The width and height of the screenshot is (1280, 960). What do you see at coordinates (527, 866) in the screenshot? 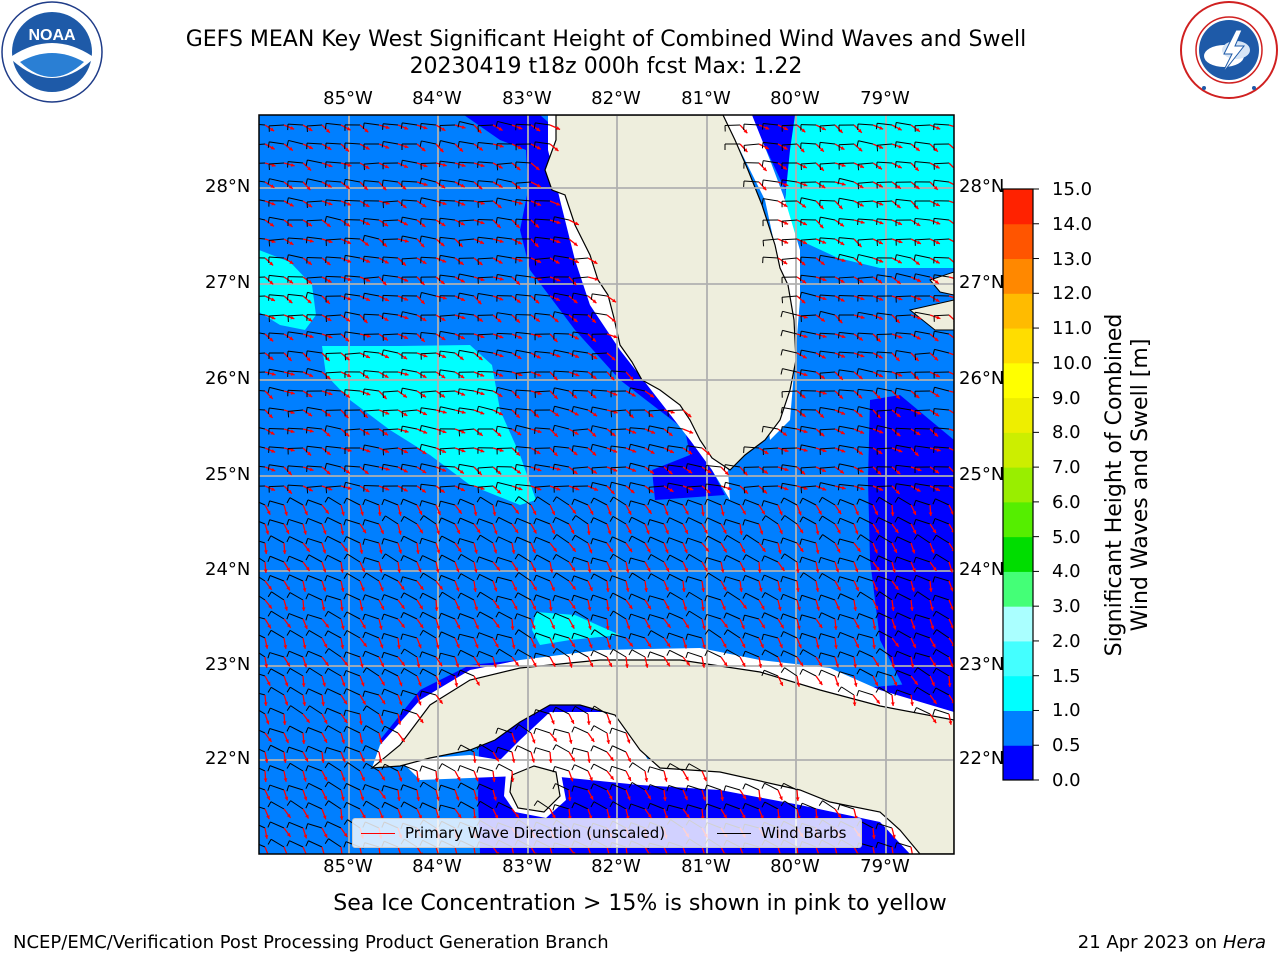
I see `lon-tick-bottom: 83°W` at bounding box center [527, 866].